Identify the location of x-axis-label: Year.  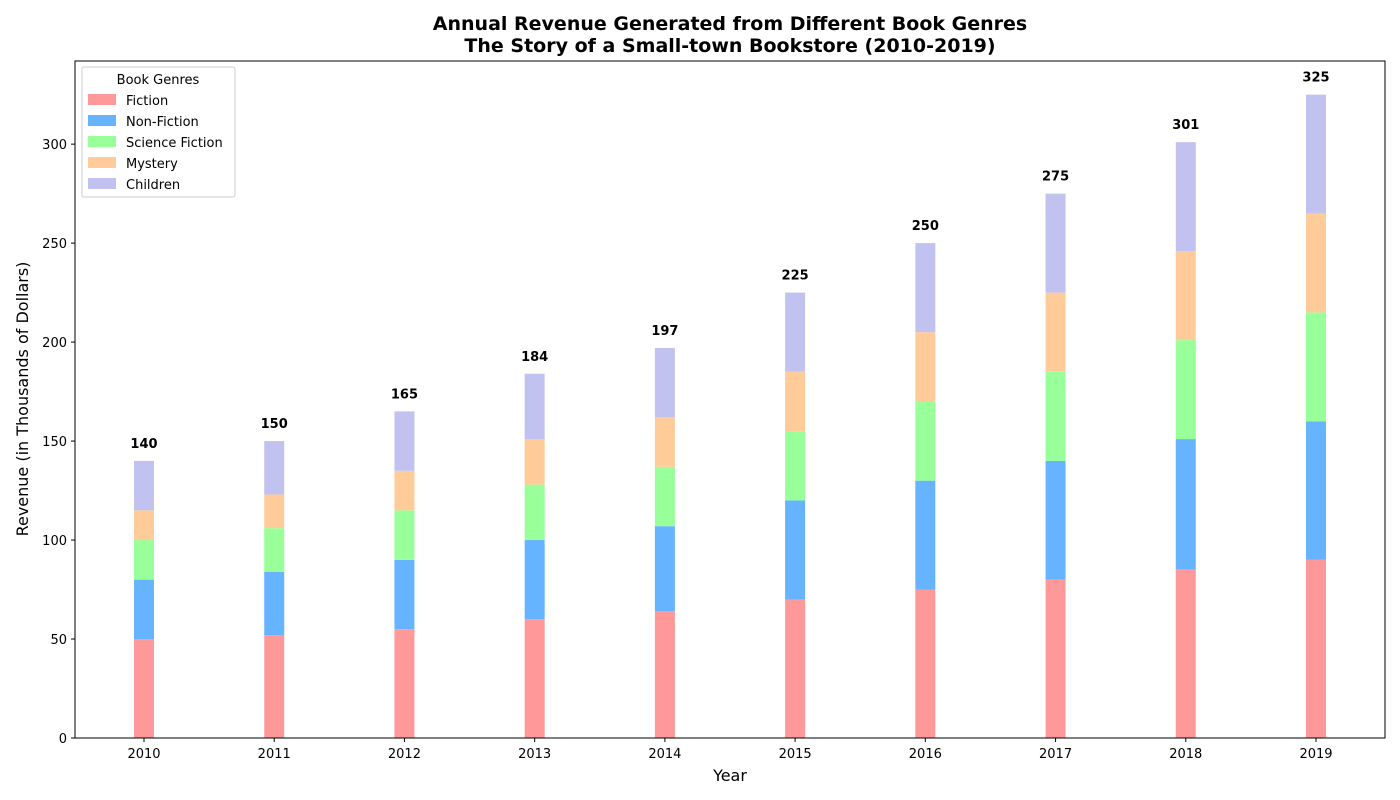
(729, 775).